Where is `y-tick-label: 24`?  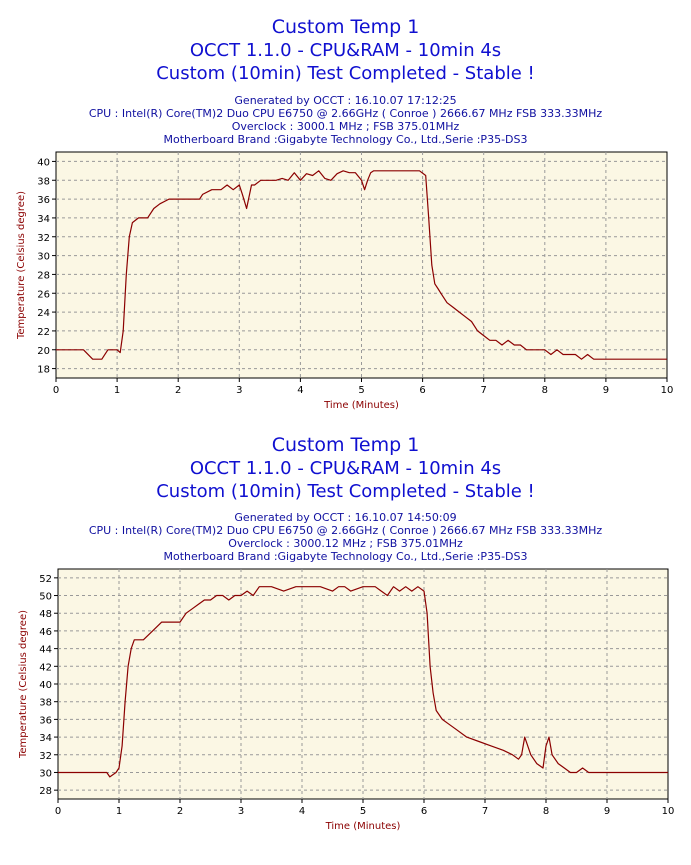 y-tick-label: 24 is located at coordinates (43, 313).